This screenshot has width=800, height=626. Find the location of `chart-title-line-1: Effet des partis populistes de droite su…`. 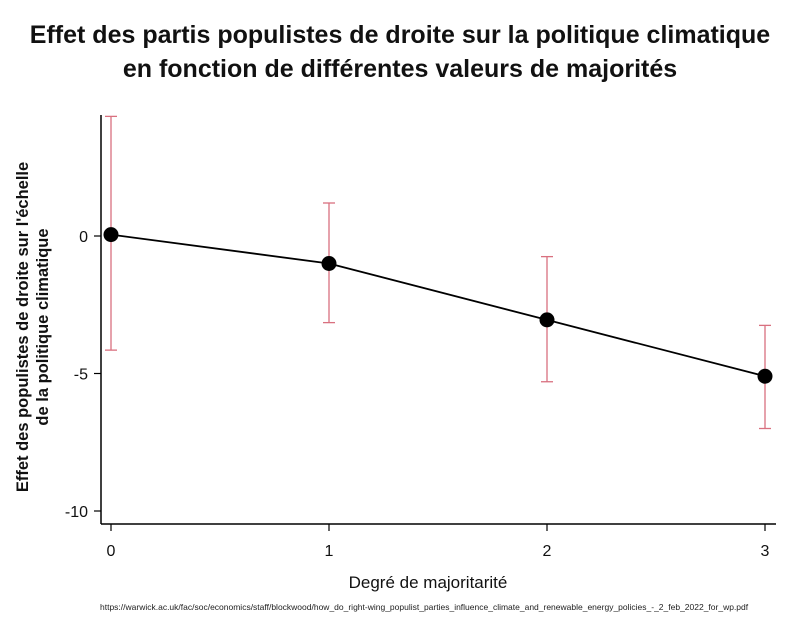

chart-title-line-1: Effet des partis populistes de droite su… is located at coordinates (400, 35).